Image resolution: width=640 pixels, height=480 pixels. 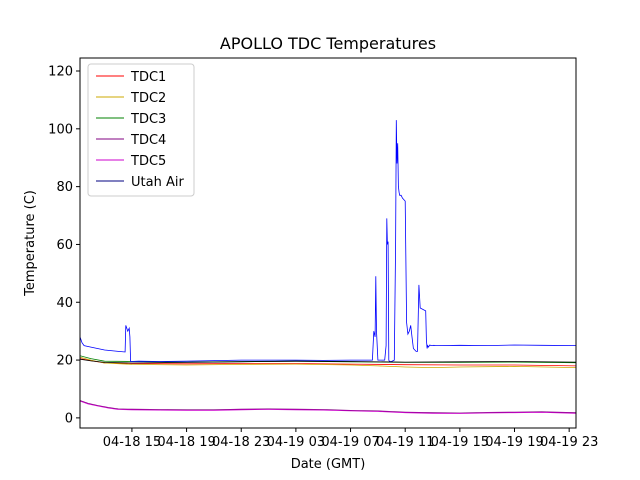 I want to click on y-axis-label: Temperature (C), so click(x=30, y=243).